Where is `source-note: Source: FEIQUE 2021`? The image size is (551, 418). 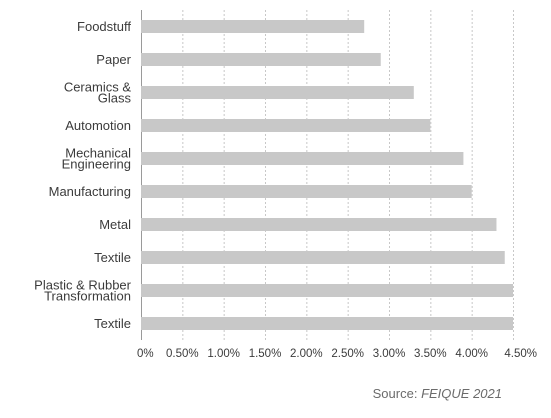
source-note: Source: FEIQUE 2021 is located at coordinates (437, 393).